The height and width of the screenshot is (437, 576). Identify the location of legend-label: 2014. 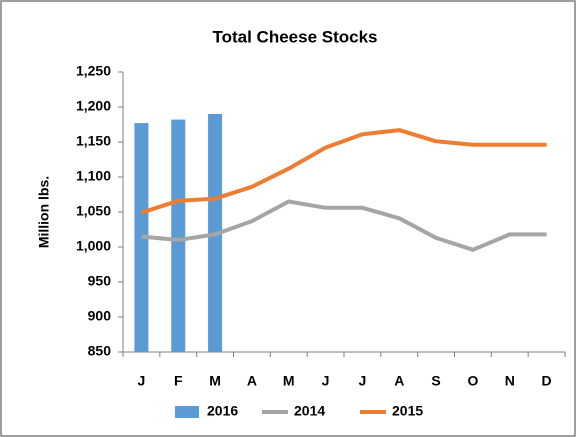
(309, 411).